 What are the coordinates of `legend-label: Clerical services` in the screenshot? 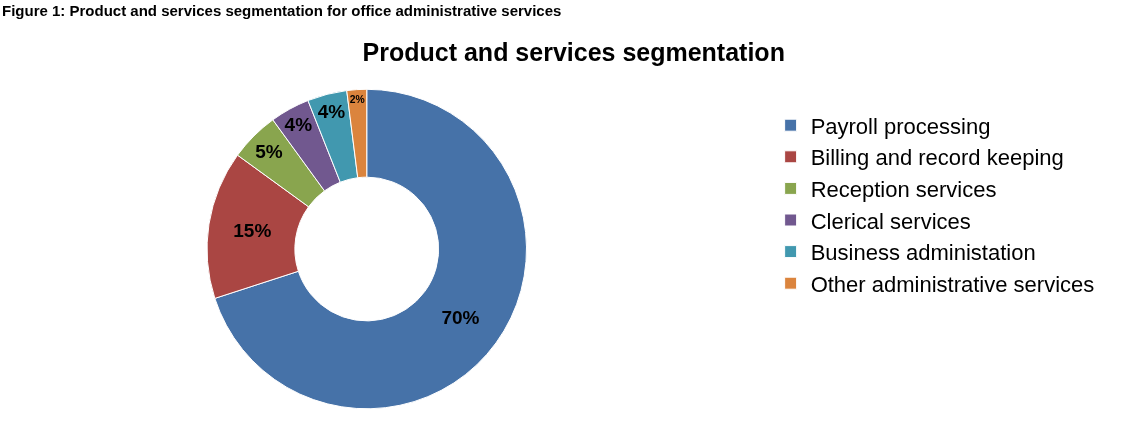 It's located at (890, 221).